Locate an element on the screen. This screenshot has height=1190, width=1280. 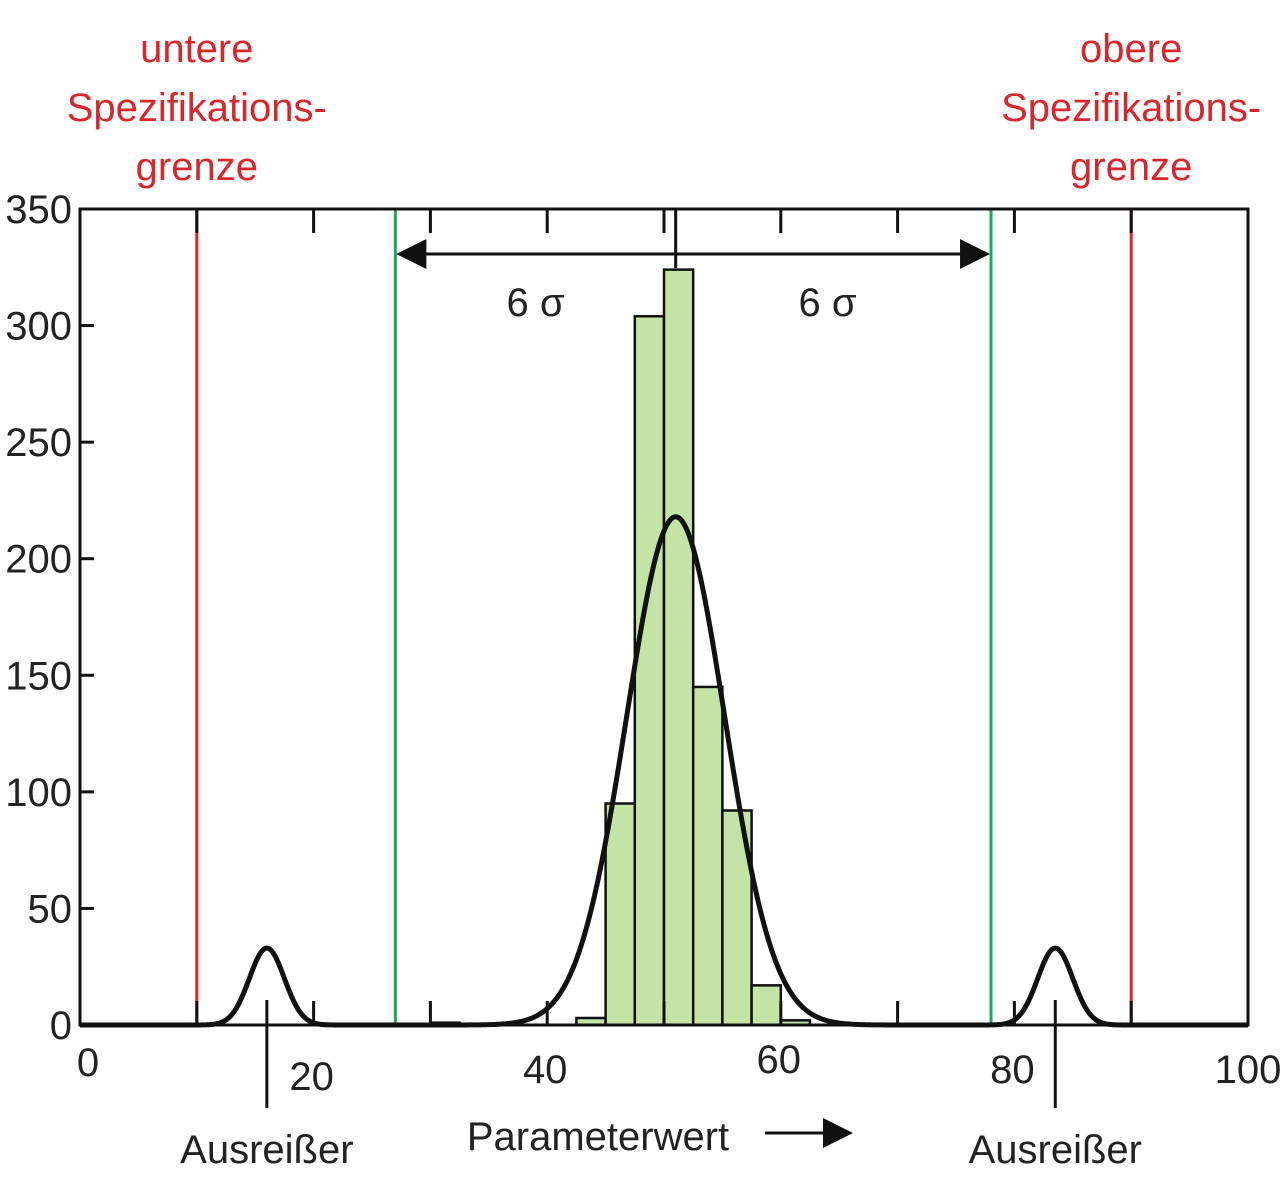
x-tick-label: 20 is located at coordinates (311, 1077).